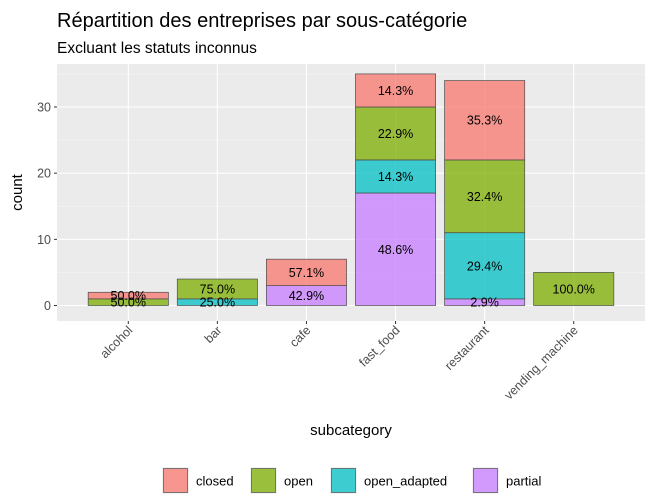 This screenshot has height=503, width=651. What do you see at coordinates (44, 174) in the screenshot?
I see `y-tick-label: 20` at bounding box center [44, 174].